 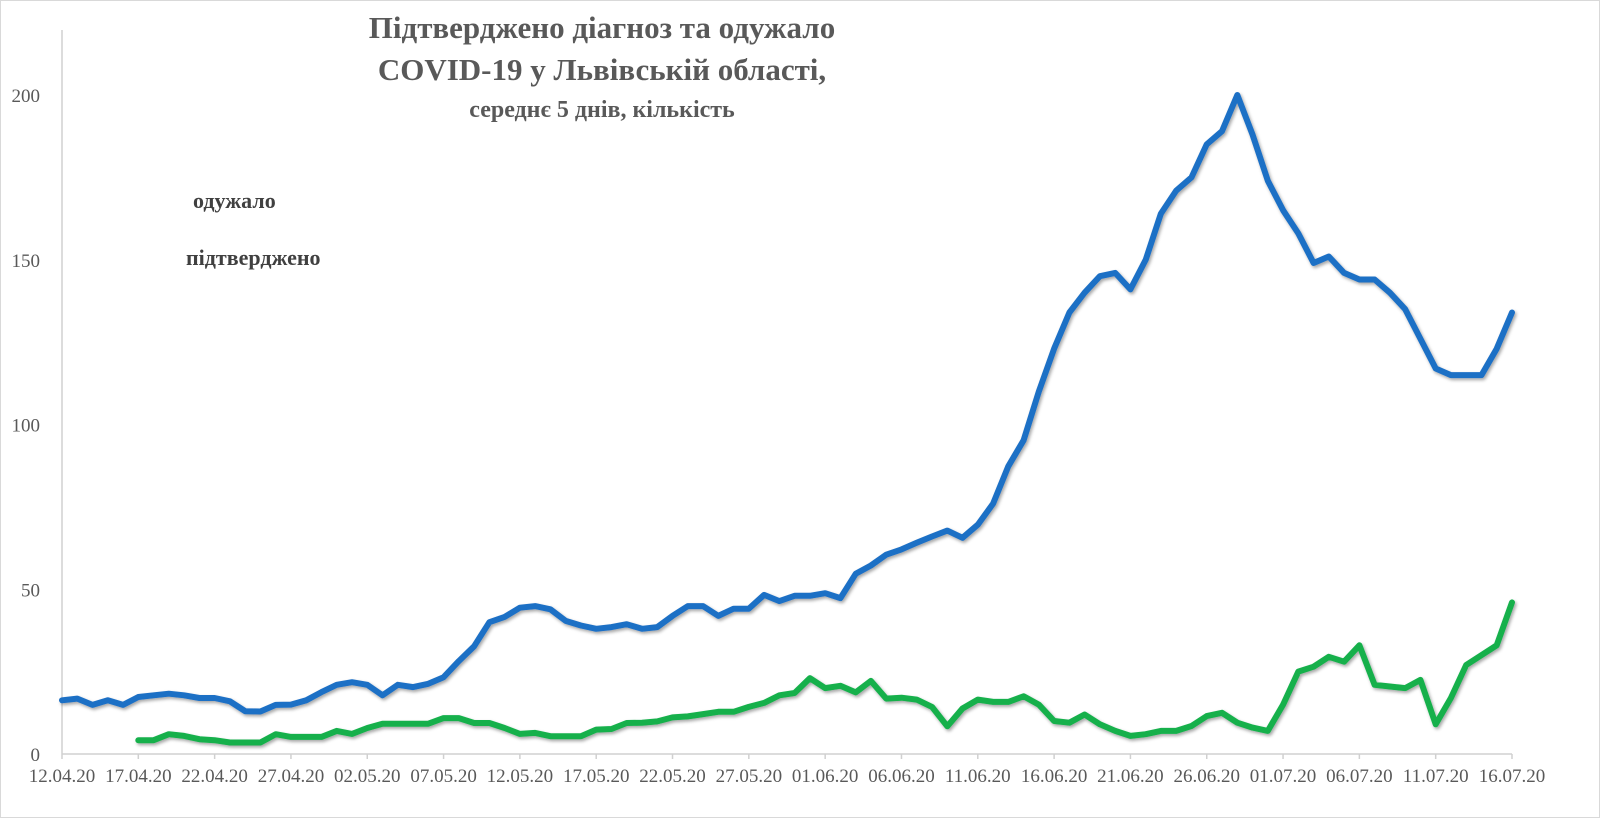 I want to click on y-tick-label: 200, so click(x=26, y=96).